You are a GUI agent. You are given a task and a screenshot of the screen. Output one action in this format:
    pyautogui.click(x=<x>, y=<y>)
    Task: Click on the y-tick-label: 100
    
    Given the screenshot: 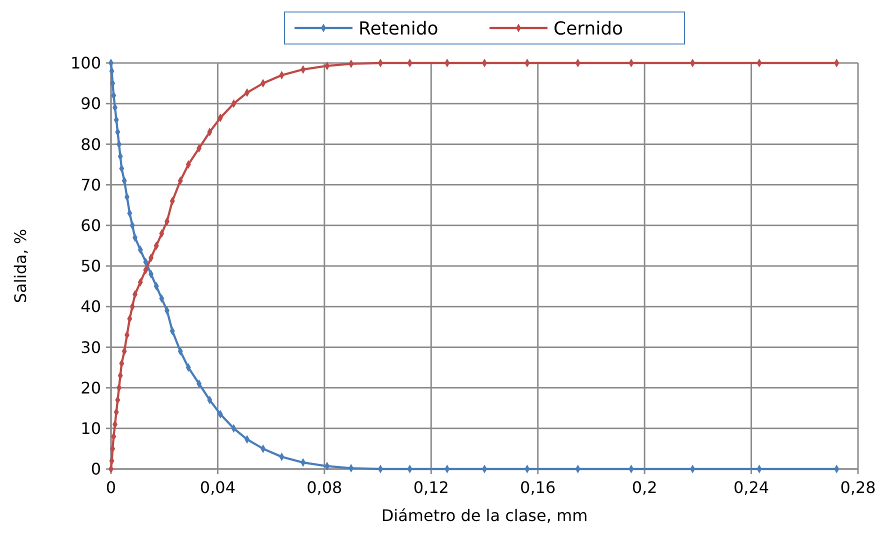 What is the action you would take?
    pyautogui.click(x=85, y=63)
    